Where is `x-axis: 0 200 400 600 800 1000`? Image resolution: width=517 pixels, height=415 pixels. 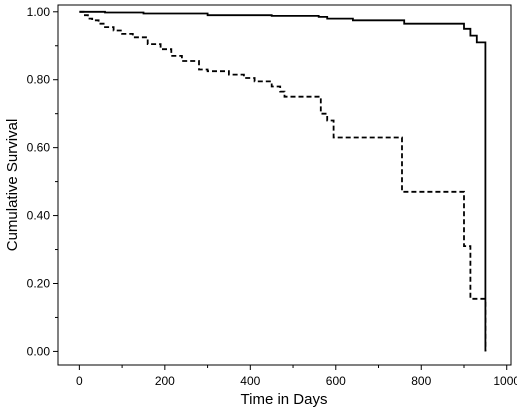 x-axis: 0 200 400 600 800 1000 is located at coordinates (296, 376).